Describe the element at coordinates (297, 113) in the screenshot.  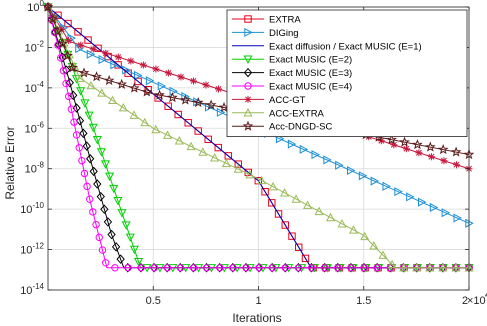
I see `legend-label: ACC-EXTRA` at that location.